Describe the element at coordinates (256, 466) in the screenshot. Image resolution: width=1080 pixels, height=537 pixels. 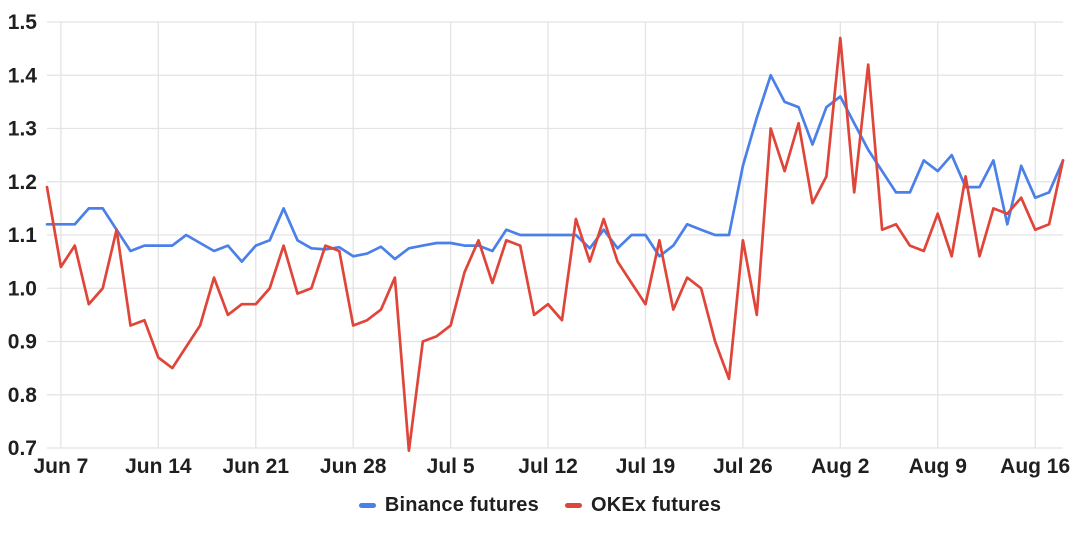
I see `x-axis-tick-label: Jun 21` at that location.